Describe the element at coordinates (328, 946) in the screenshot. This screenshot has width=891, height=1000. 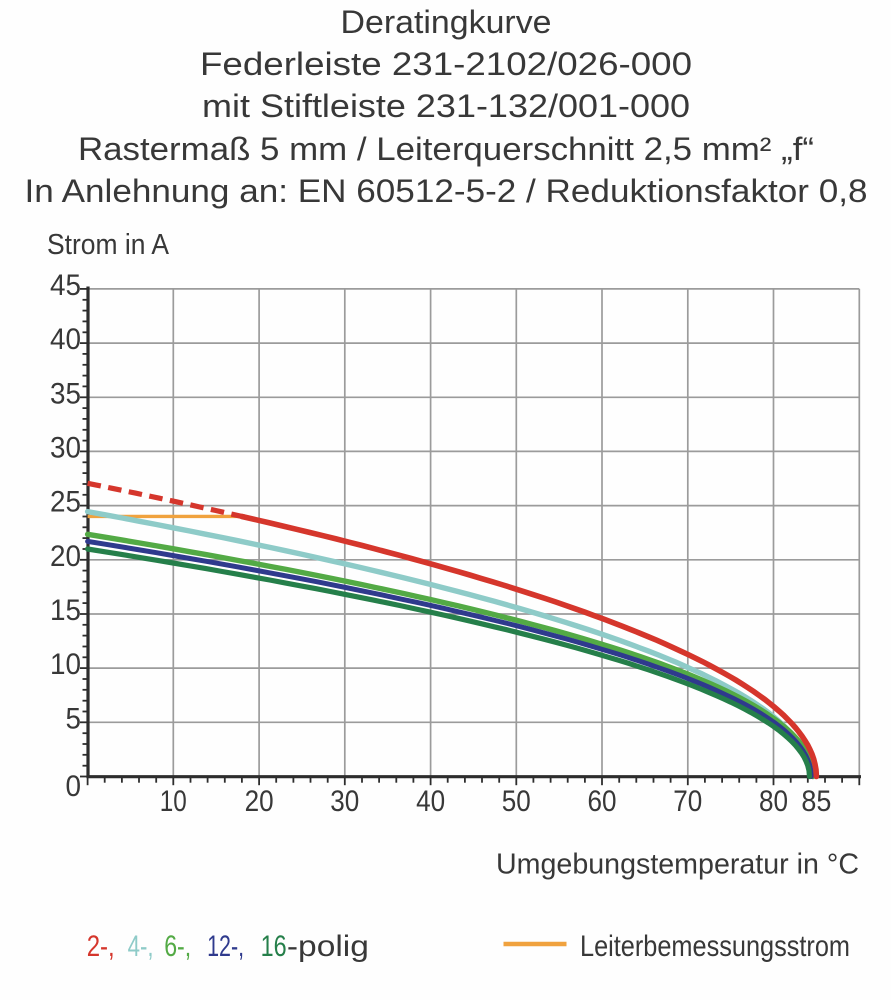
I see `svg-text: -polig` at that location.